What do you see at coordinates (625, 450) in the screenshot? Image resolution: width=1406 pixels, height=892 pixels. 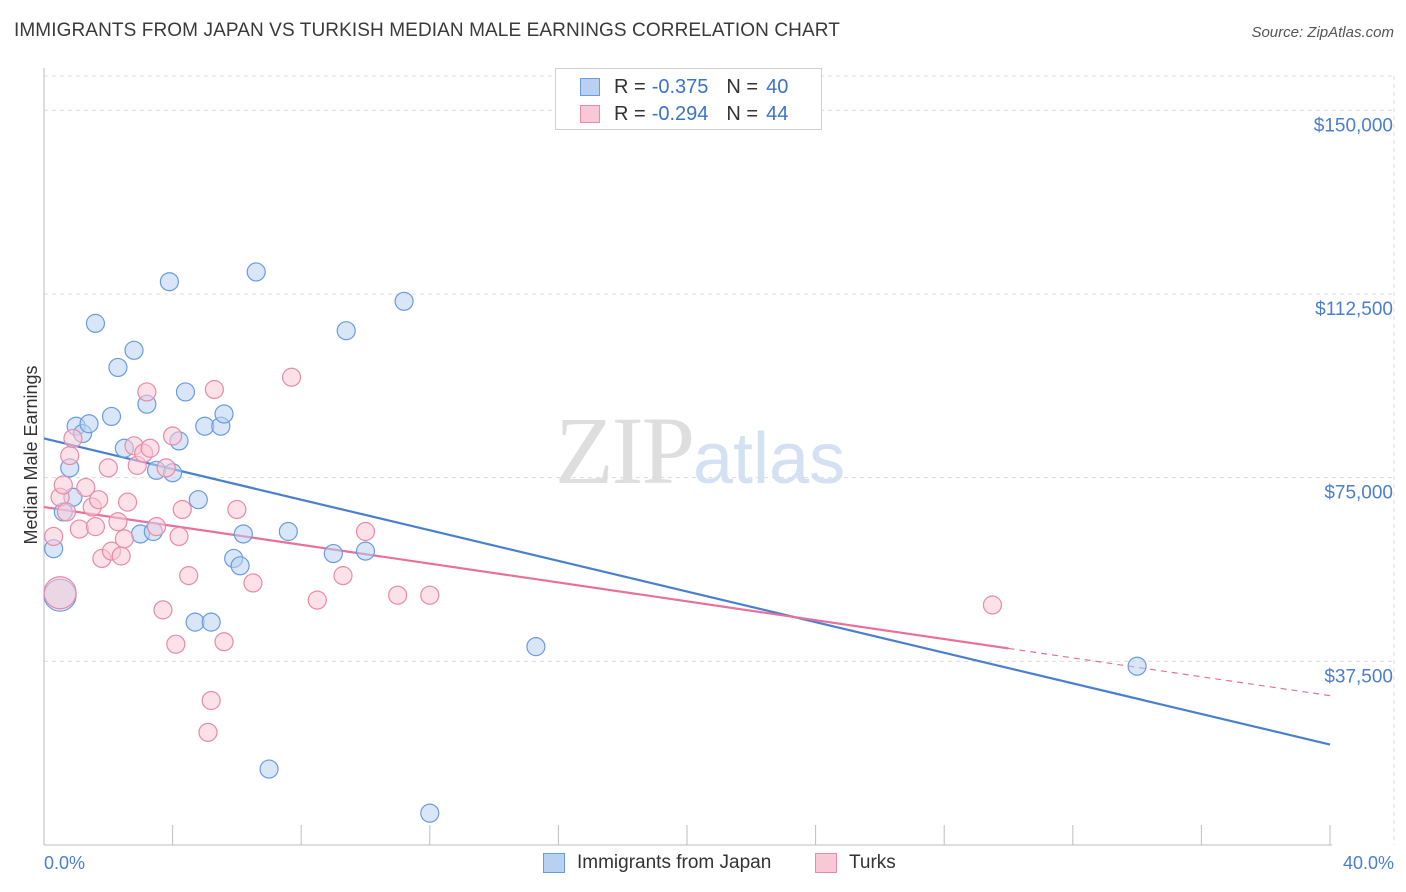 I see `watermark-zip: ZIP` at bounding box center [625, 450].